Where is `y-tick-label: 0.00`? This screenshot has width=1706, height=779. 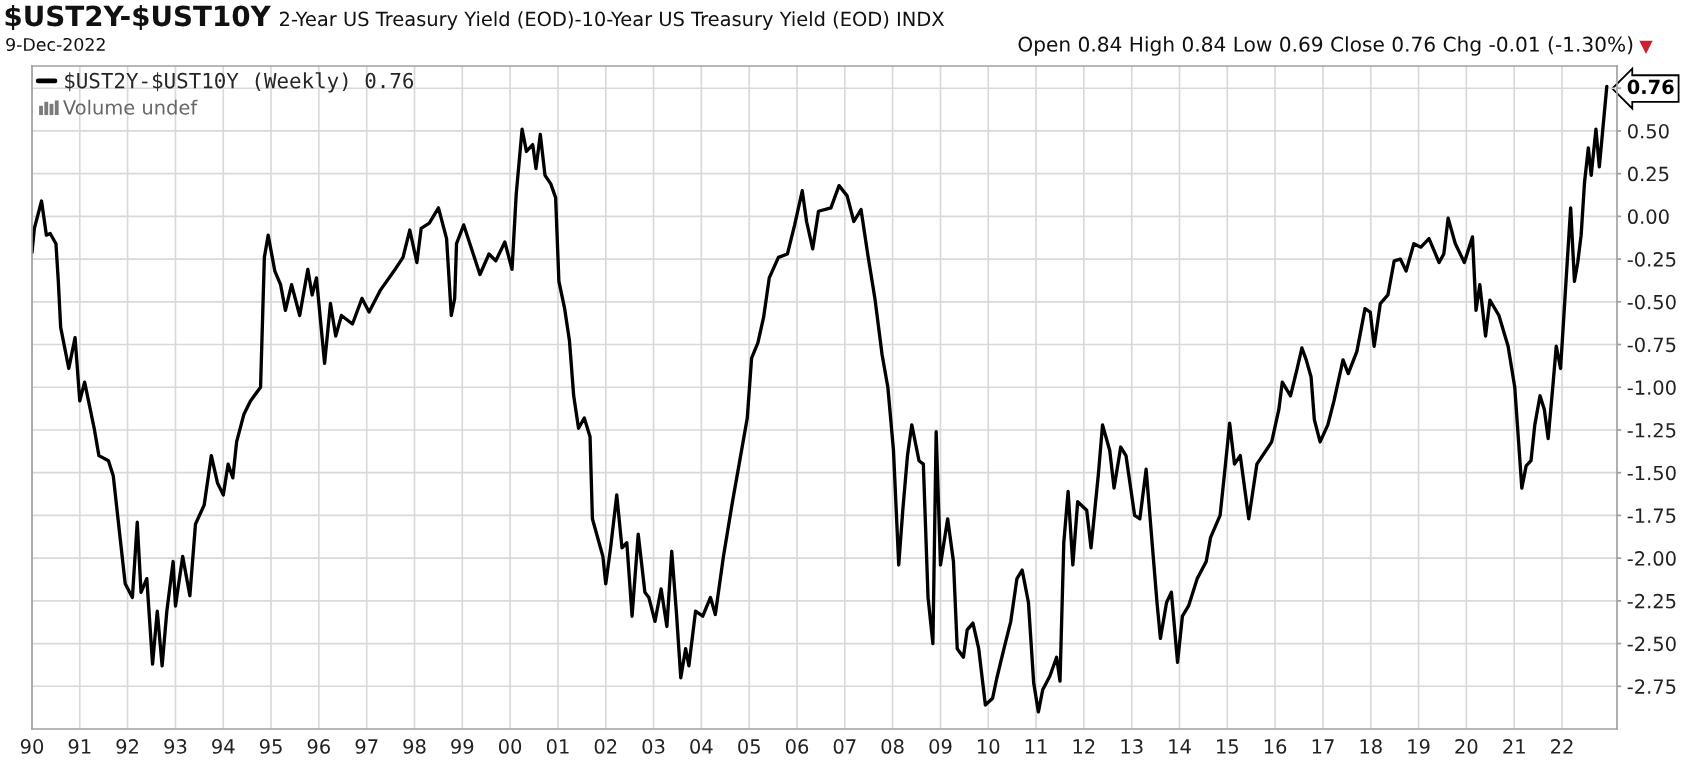 y-tick-label: 0.00 is located at coordinates (1648, 217).